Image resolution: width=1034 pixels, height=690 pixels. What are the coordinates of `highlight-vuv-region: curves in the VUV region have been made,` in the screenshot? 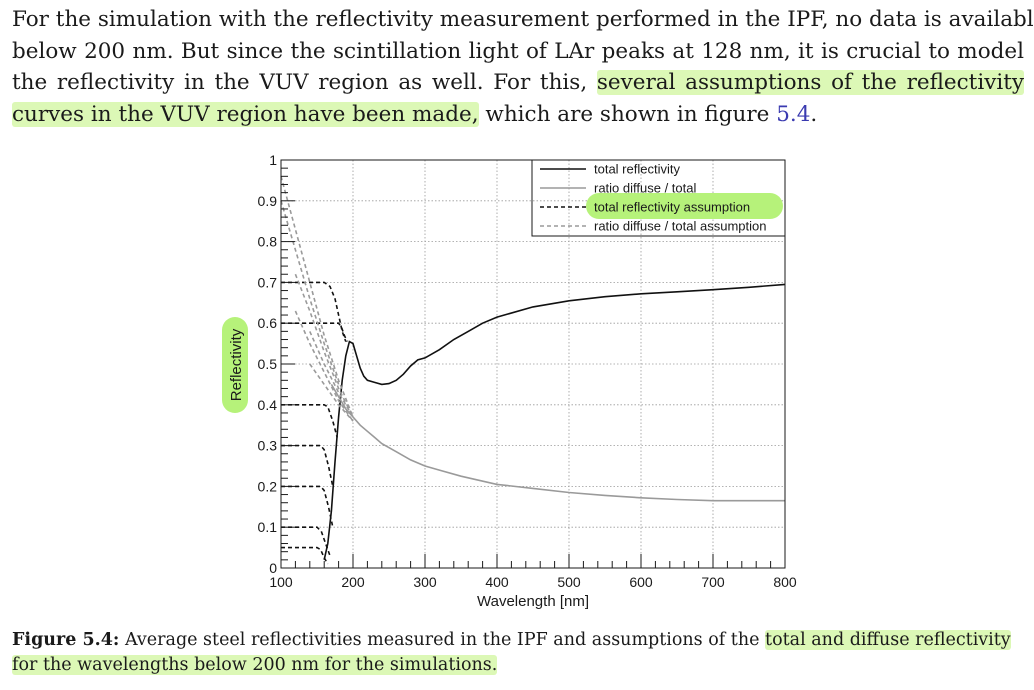 It's located at (245, 114).